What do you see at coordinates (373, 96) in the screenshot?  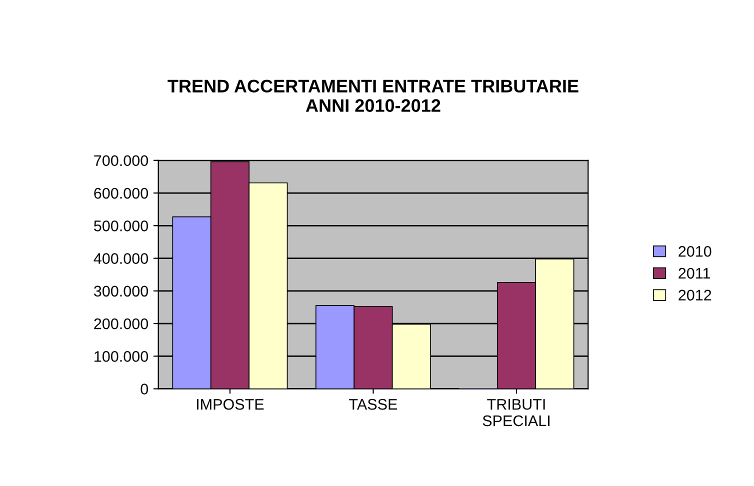 I see `chart-title: TREND ACCERTAMENTI ENTRATE TRIBUTARIE ANNI 2010-2012` at bounding box center [373, 96].